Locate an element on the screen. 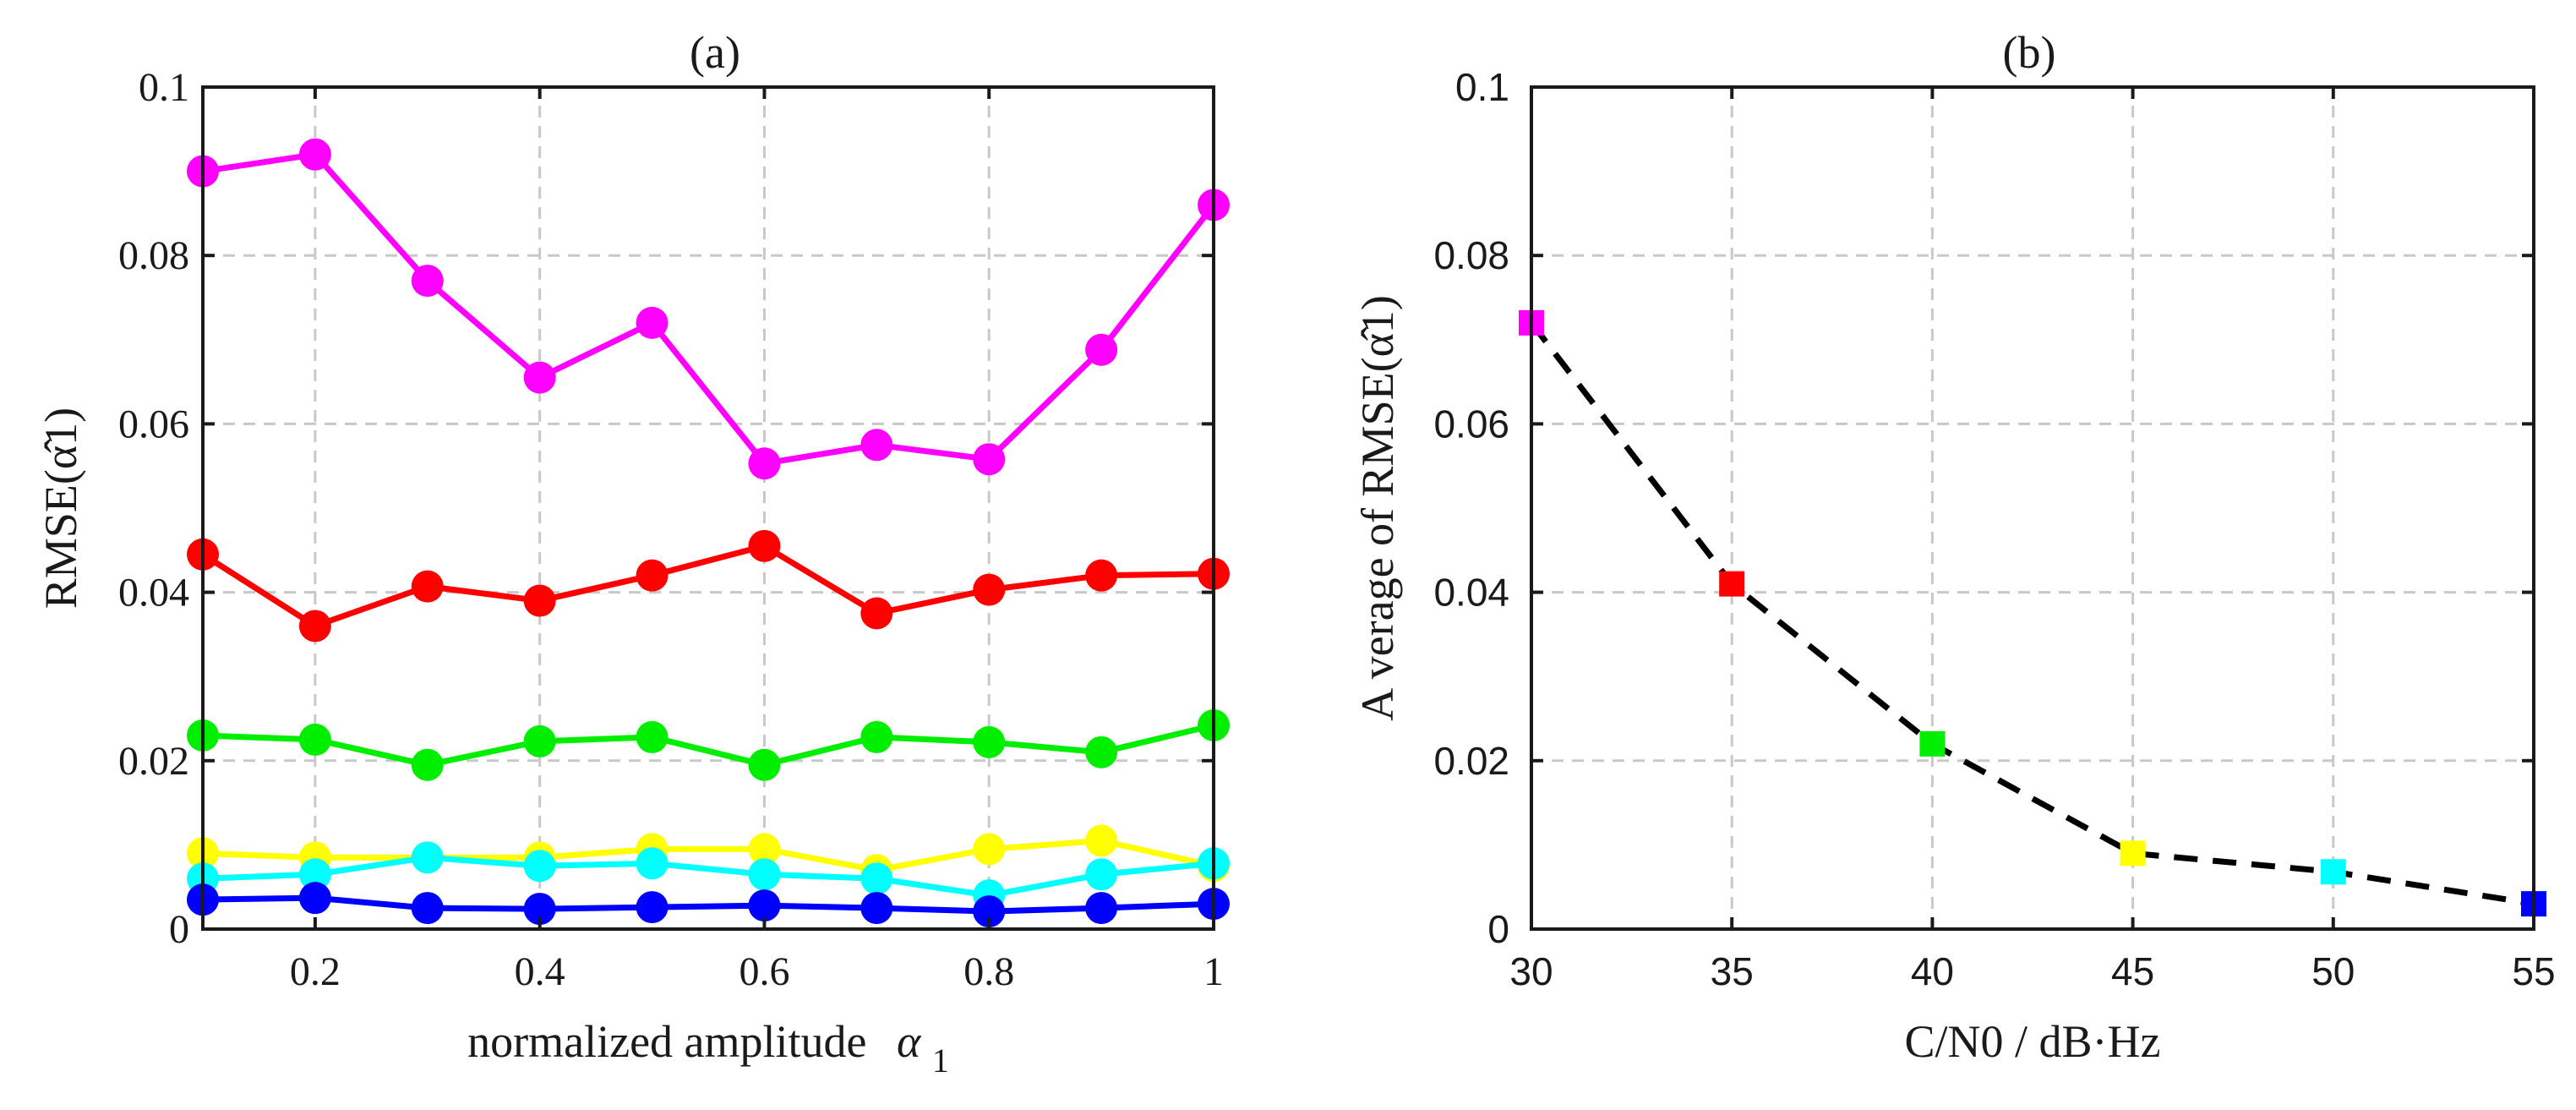 The height and width of the screenshot is (1110, 2576). a-y-tick-label: 0.08 is located at coordinates (153, 255).